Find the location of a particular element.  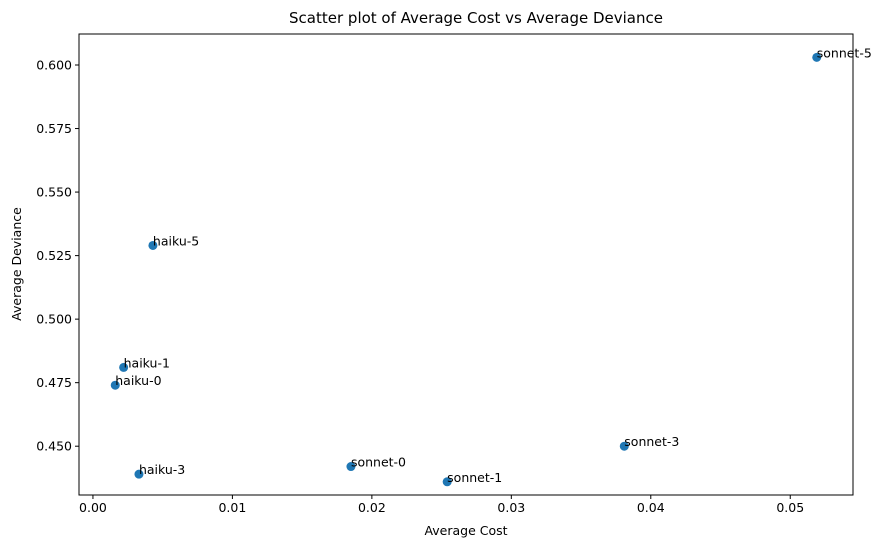

point-label: haiku-3 is located at coordinates (162, 469).